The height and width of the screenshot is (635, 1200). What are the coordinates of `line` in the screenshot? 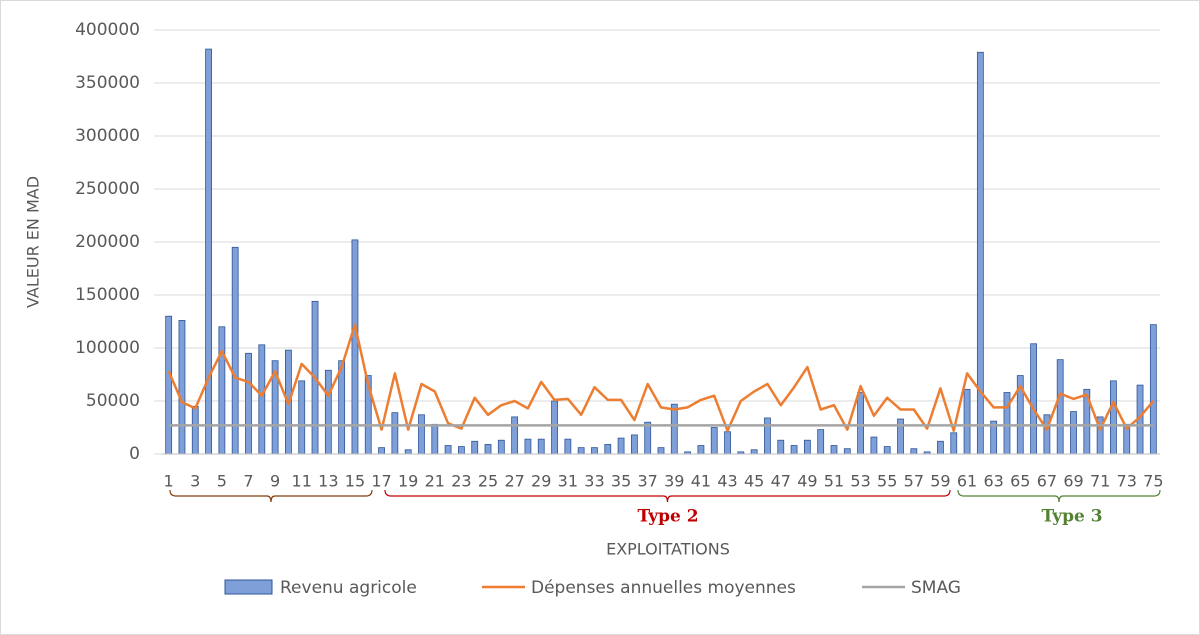 It's located at (661, 377).